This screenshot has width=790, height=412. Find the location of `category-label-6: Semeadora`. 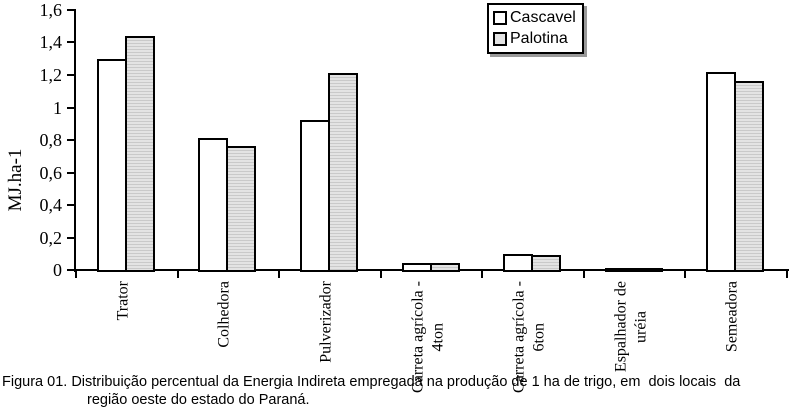

category-label-6: Semeadora is located at coordinates (732, 316).